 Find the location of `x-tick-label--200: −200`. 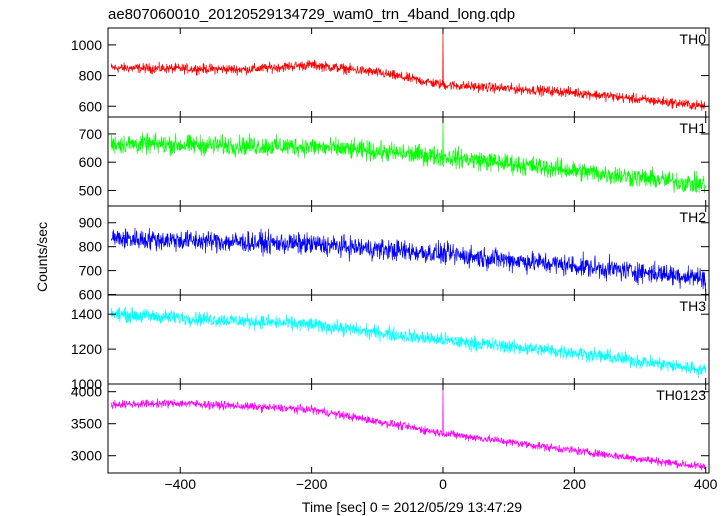

x-tick-label--200: −200 is located at coordinates (312, 484).